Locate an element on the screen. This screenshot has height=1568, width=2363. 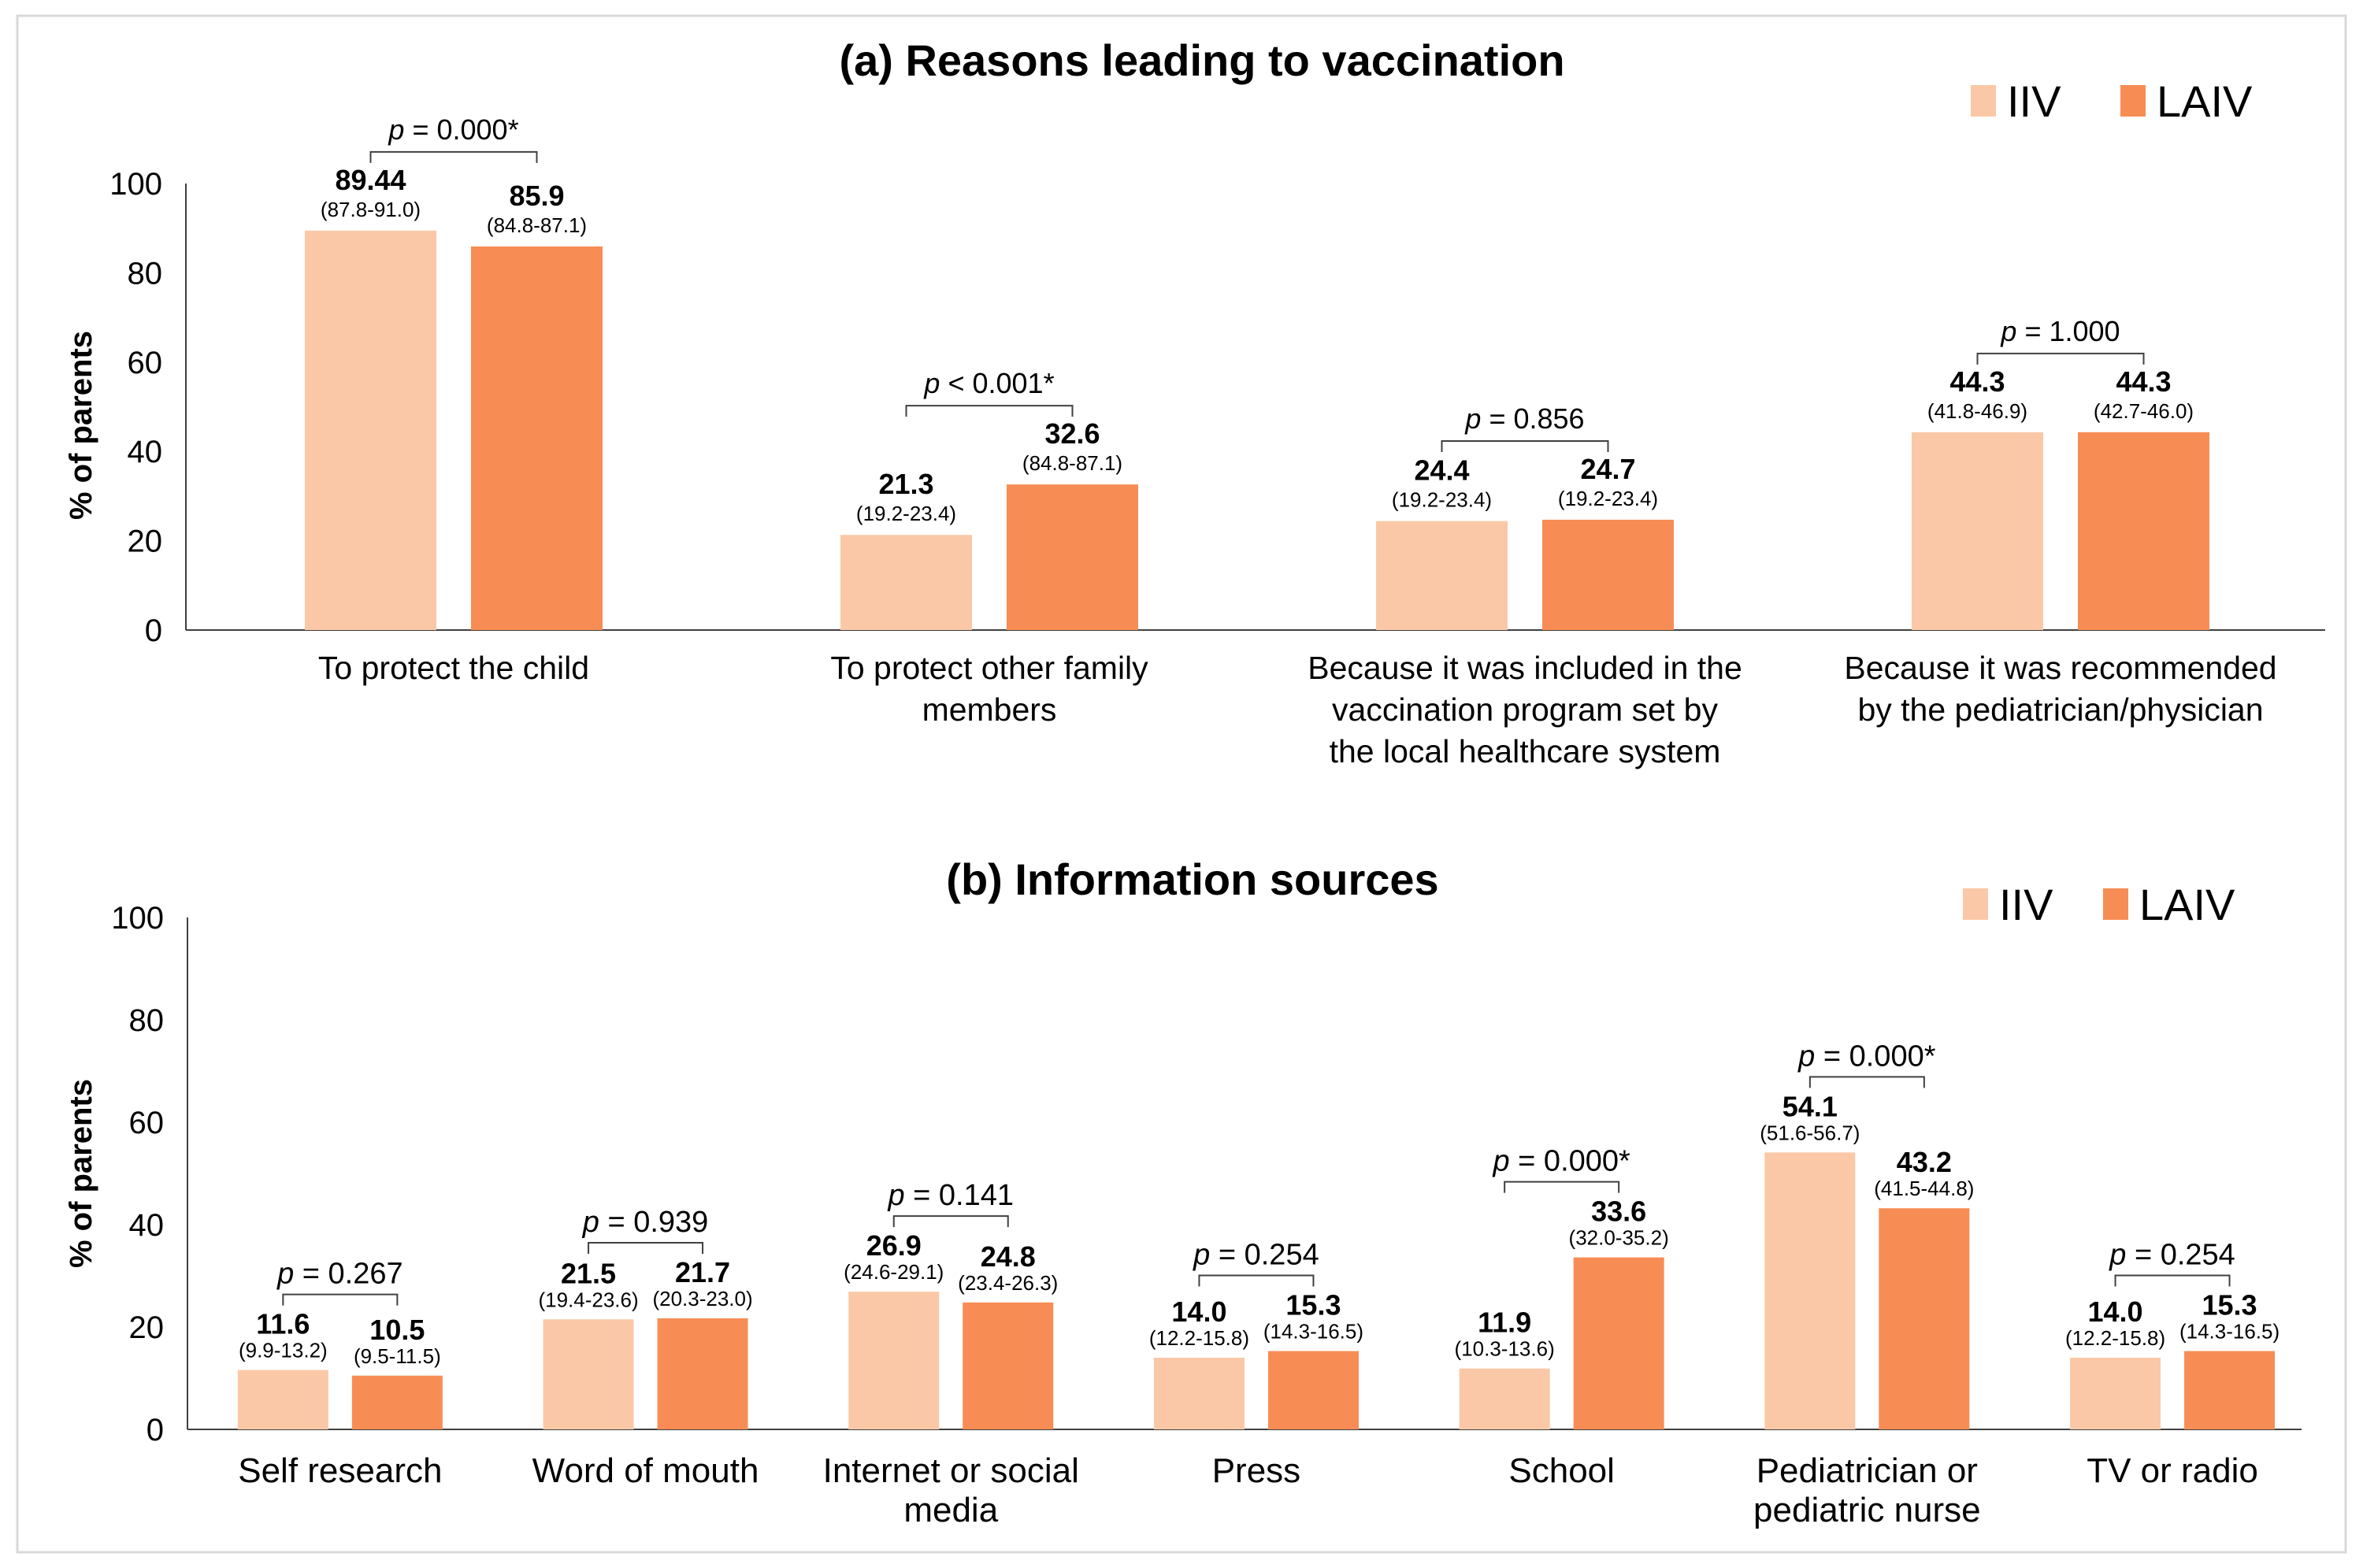
legend-label-iiv: IIV is located at coordinates (2026, 904).